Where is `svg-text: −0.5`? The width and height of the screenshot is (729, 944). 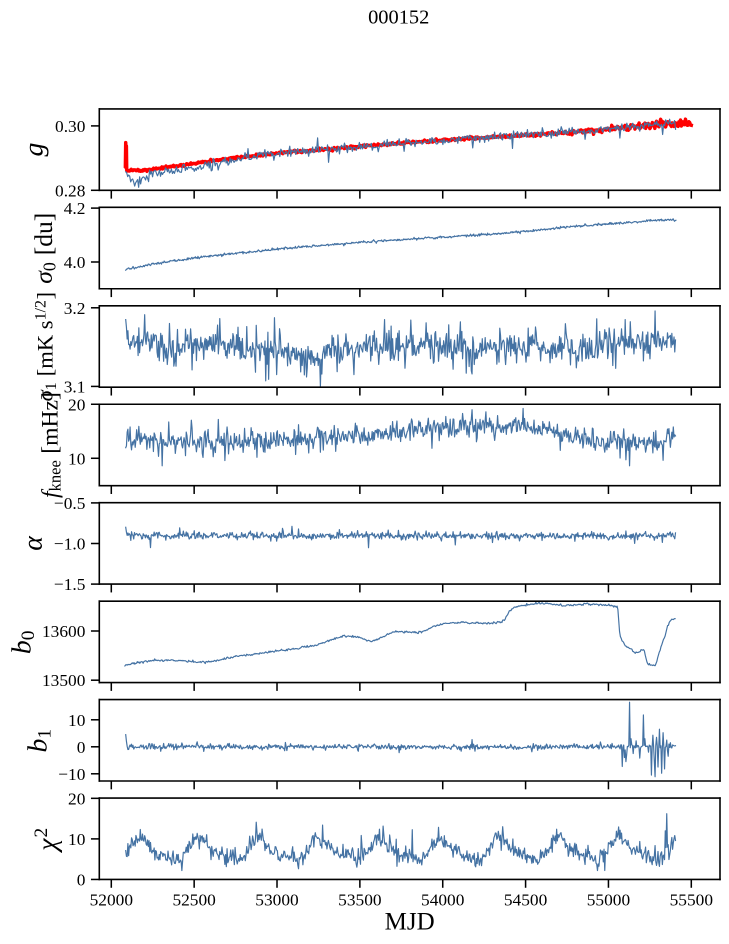
svg-text: −0.5 is located at coordinates (70, 503).